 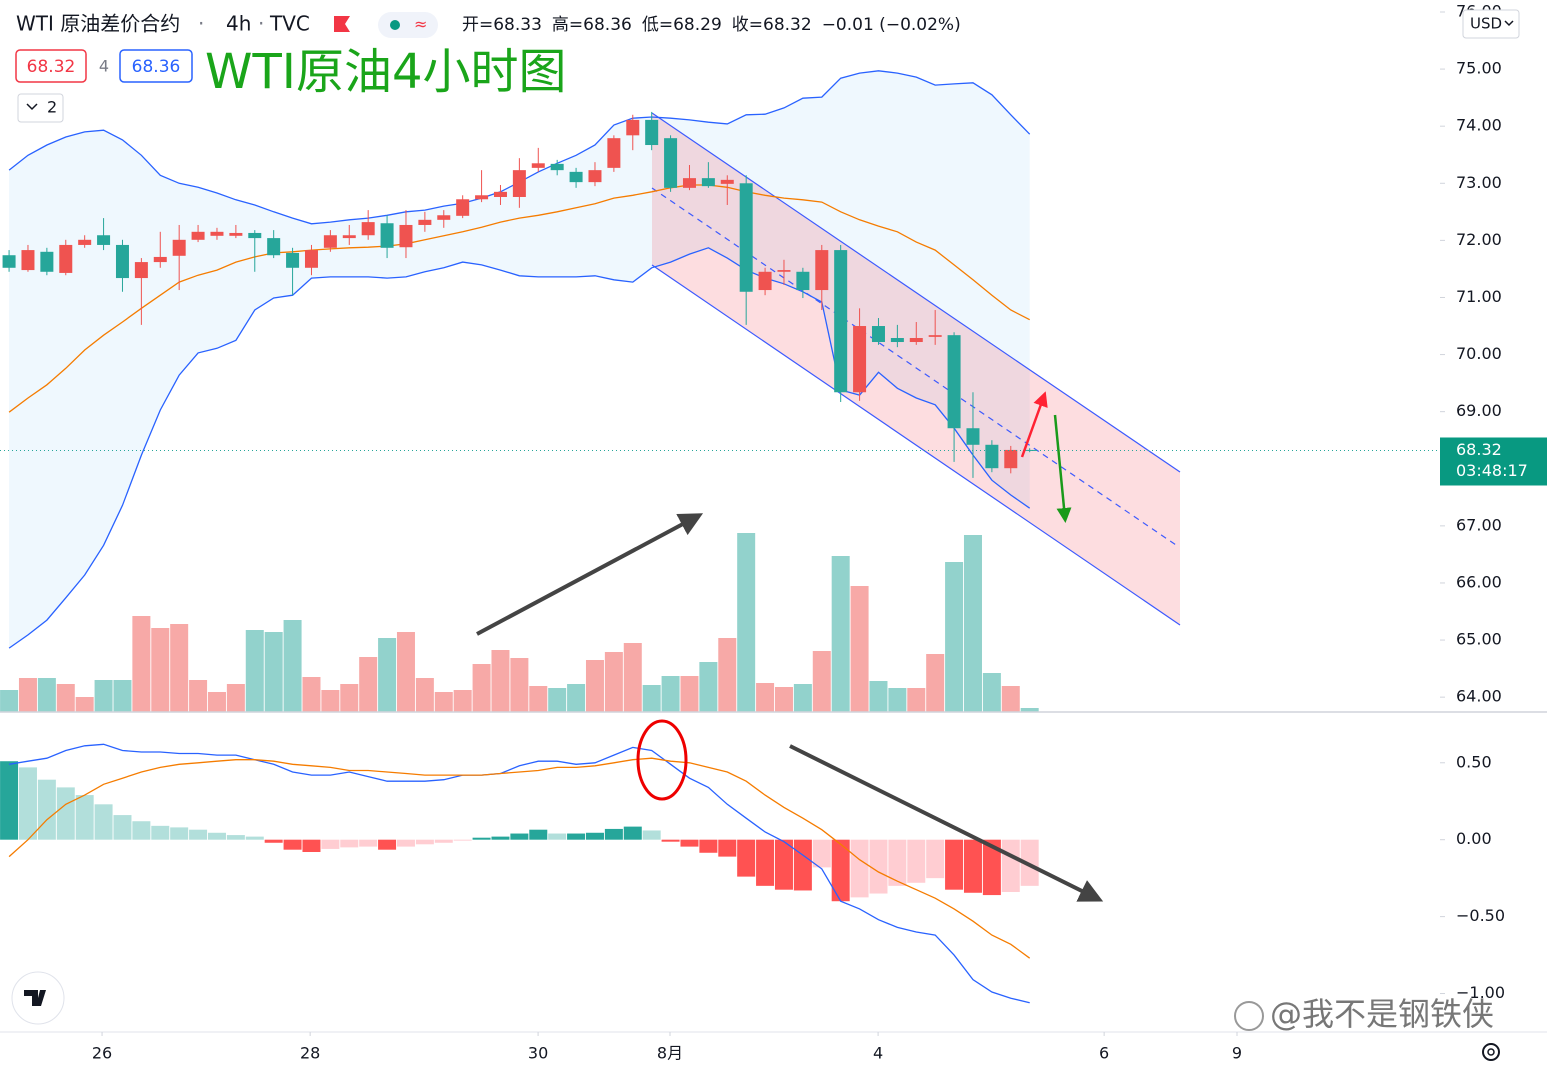 What do you see at coordinates (289, 24) in the screenshot?
I see `source: TVC` at bounding box center [289, 24].